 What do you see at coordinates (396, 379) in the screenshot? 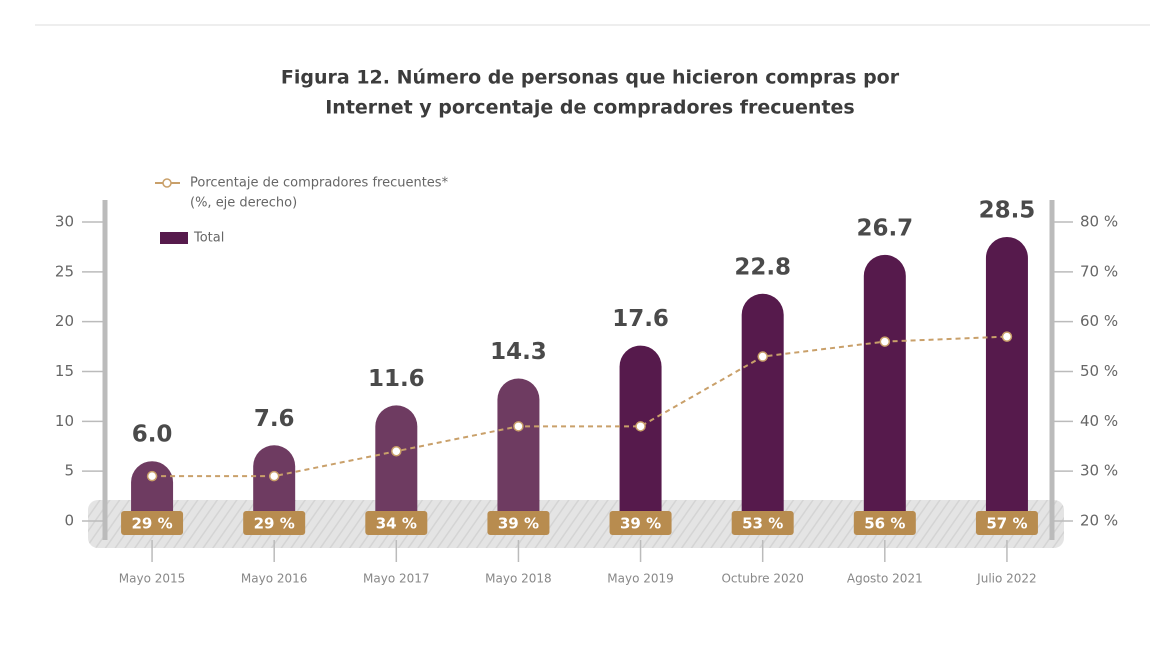
I see `bar-value-label: 11.6` at bounding box center [396, 379].